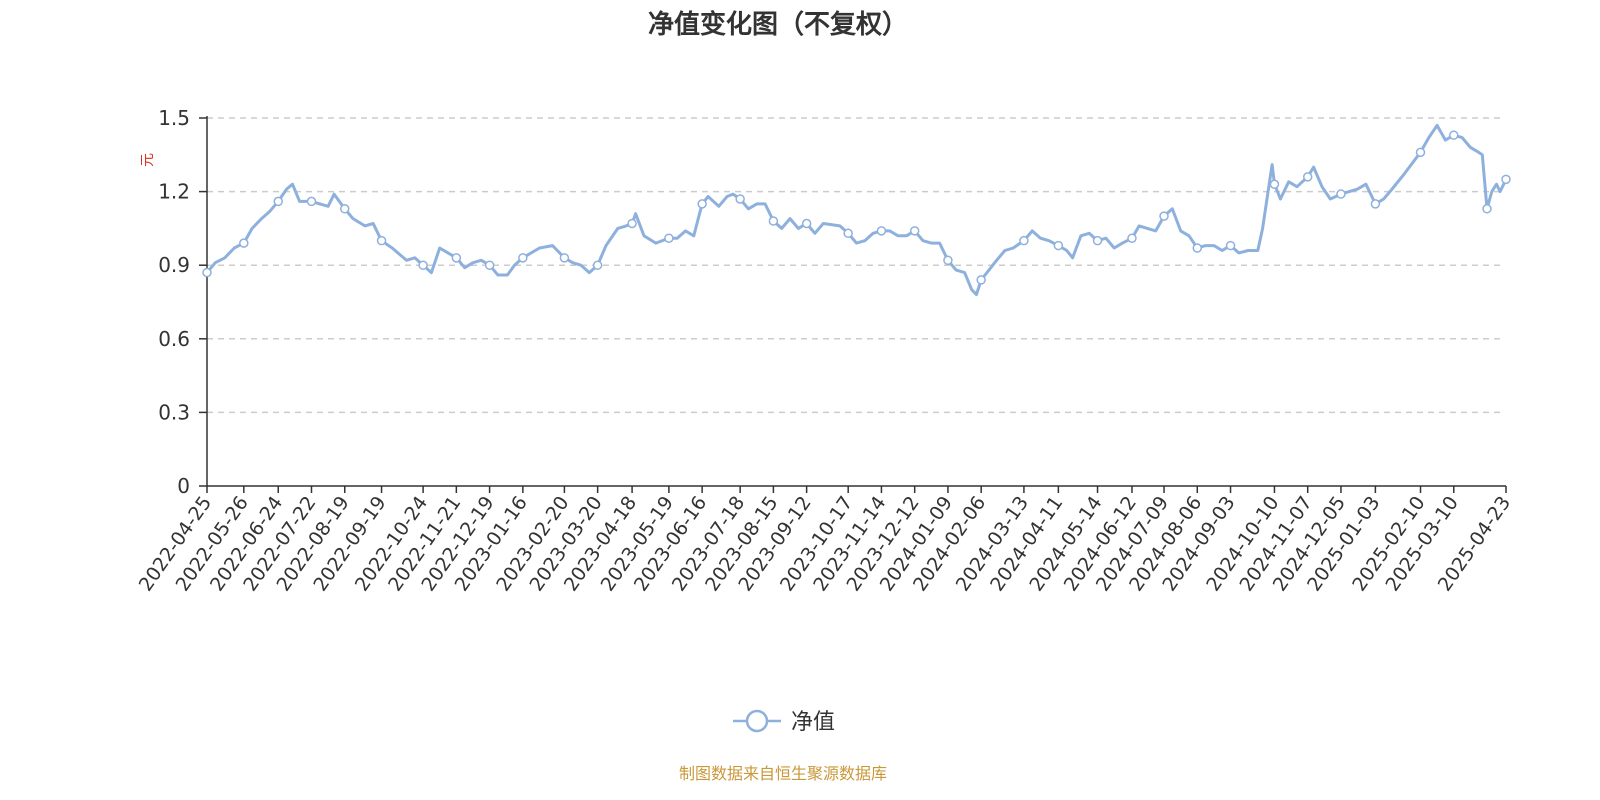 This screenshot has width=1600, height=800. What do you see at coordinates (757, 721) in the screenshot?
I see `legend-marker-icon` at bounding box center [757, 721].